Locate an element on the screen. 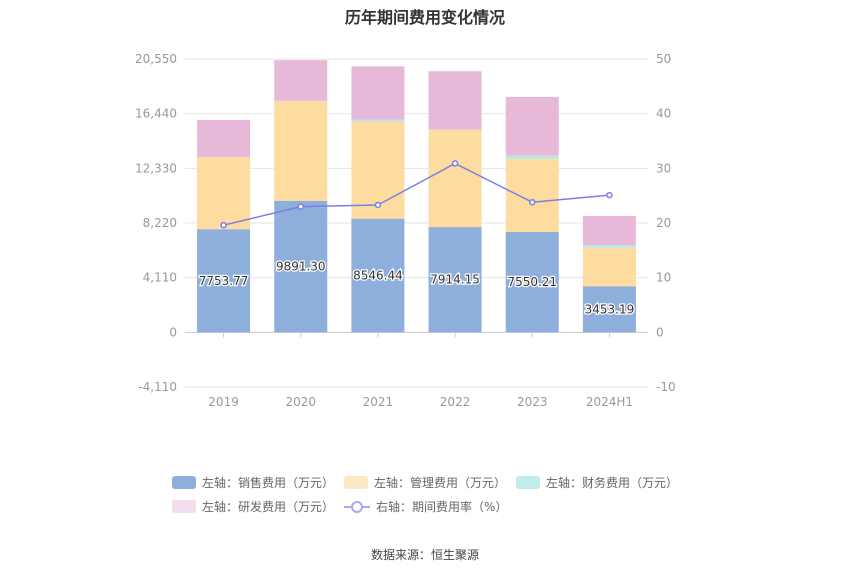 Image resolution: width=850 pixels, height=575 pixels. chart-title: 历年期间费用变化情况 is located at coordinates (424, 17).